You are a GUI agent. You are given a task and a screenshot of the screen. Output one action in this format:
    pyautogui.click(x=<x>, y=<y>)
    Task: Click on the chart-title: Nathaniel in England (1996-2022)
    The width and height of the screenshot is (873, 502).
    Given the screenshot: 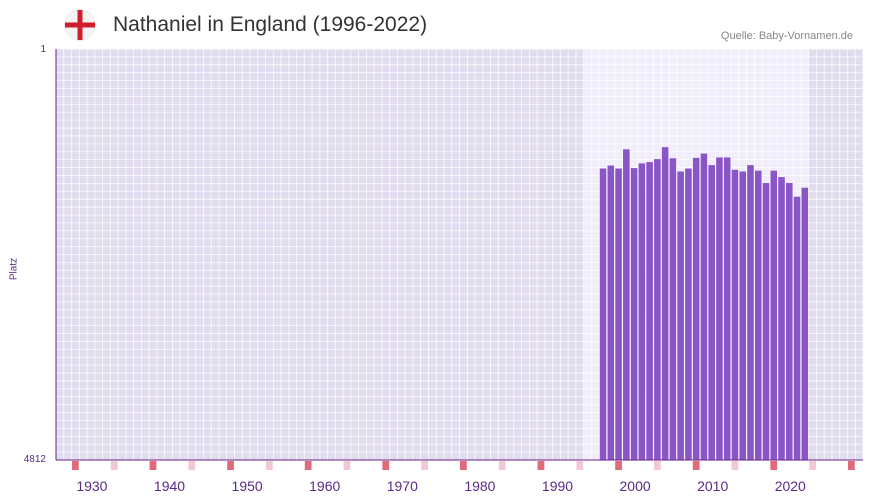 What is the action you would take?
    pyautogui.click(x=270, y=24)
    